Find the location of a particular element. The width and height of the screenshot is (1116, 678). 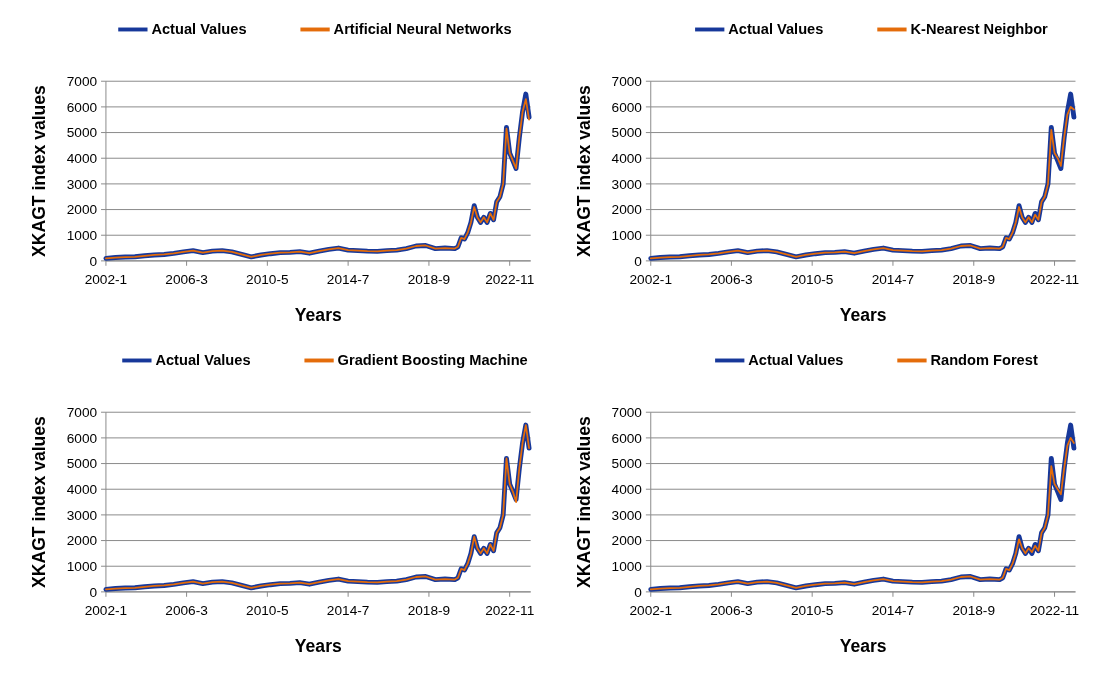

legend-label: K-Nearest Neighbor is located at coordinates (979, 29).